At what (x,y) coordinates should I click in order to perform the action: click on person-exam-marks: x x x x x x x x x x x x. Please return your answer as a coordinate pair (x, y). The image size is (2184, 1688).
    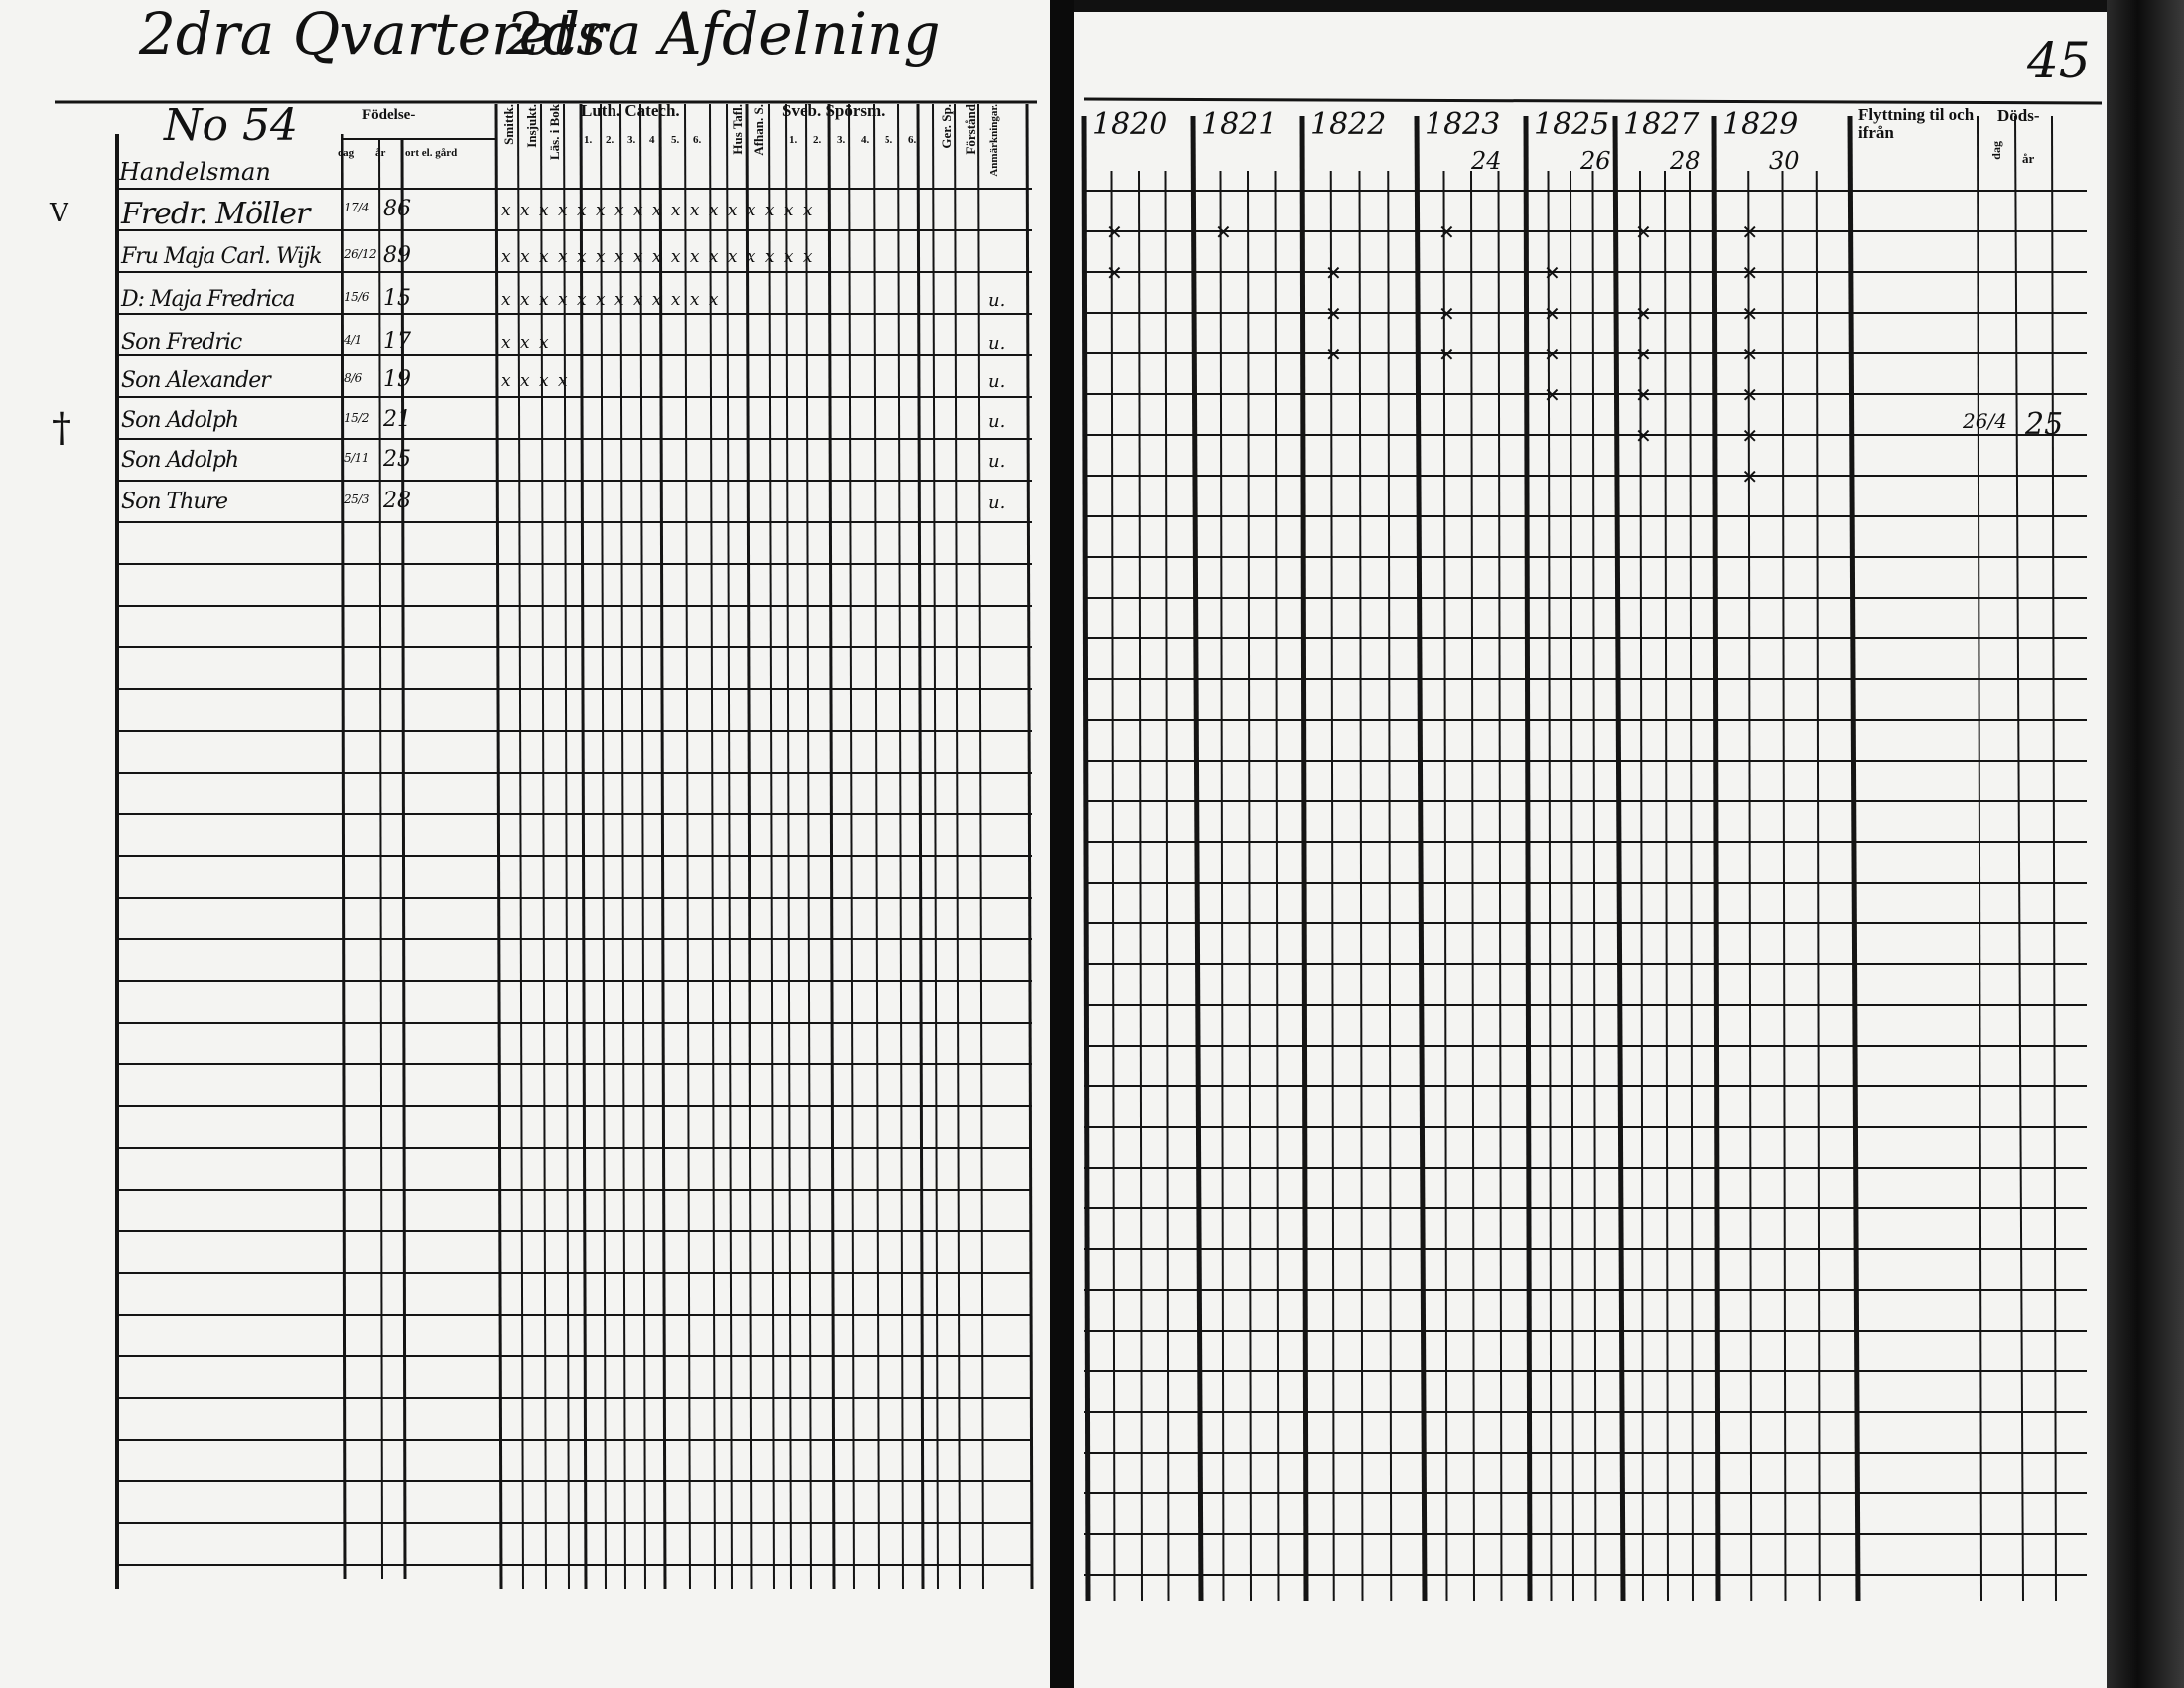
    Looking at the image, I should click on (611, 300).